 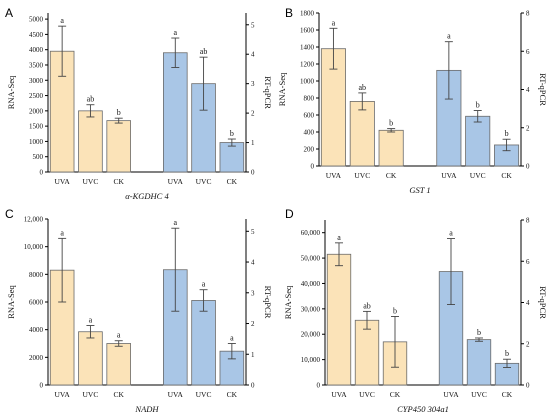 I want to click on left-tick-label: 1400, so click(x=307, y=48).